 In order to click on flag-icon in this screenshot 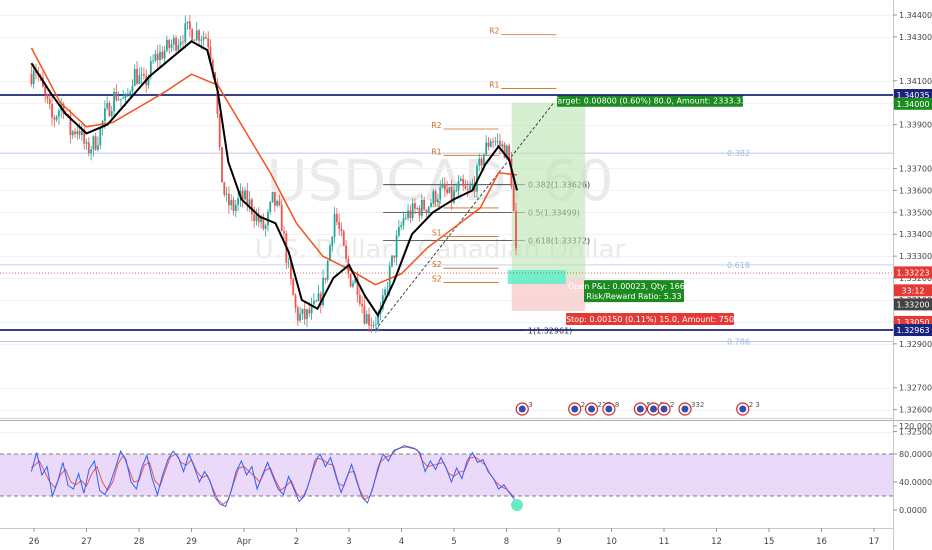, I will do `click(640, 409)`.